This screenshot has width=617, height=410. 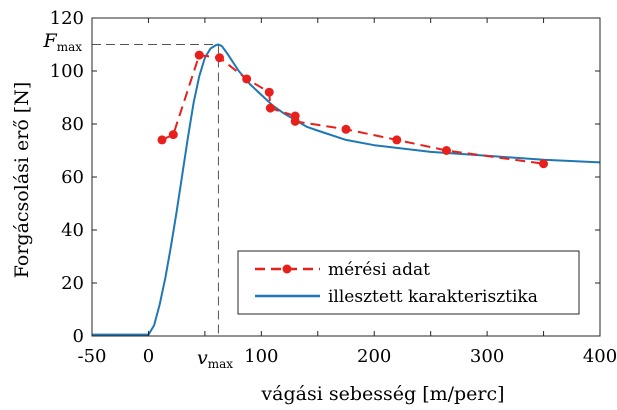 I want to click on x-tick-label: 100, so click(x=261, y=356).